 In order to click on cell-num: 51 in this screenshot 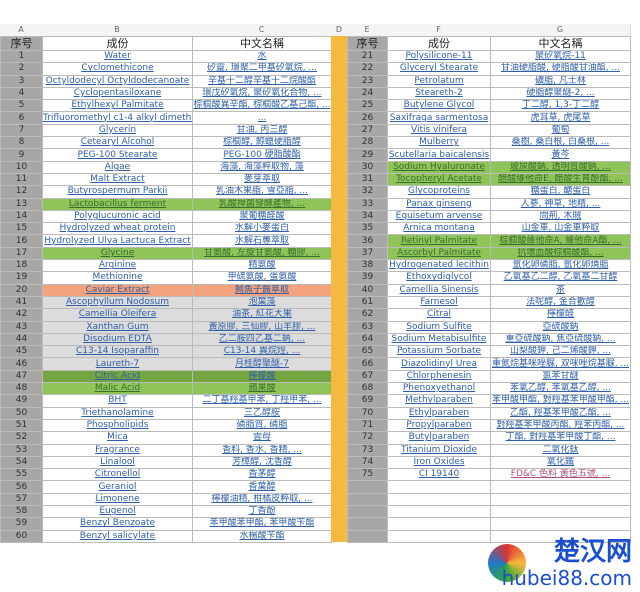, I will do `click(21, 425)`.